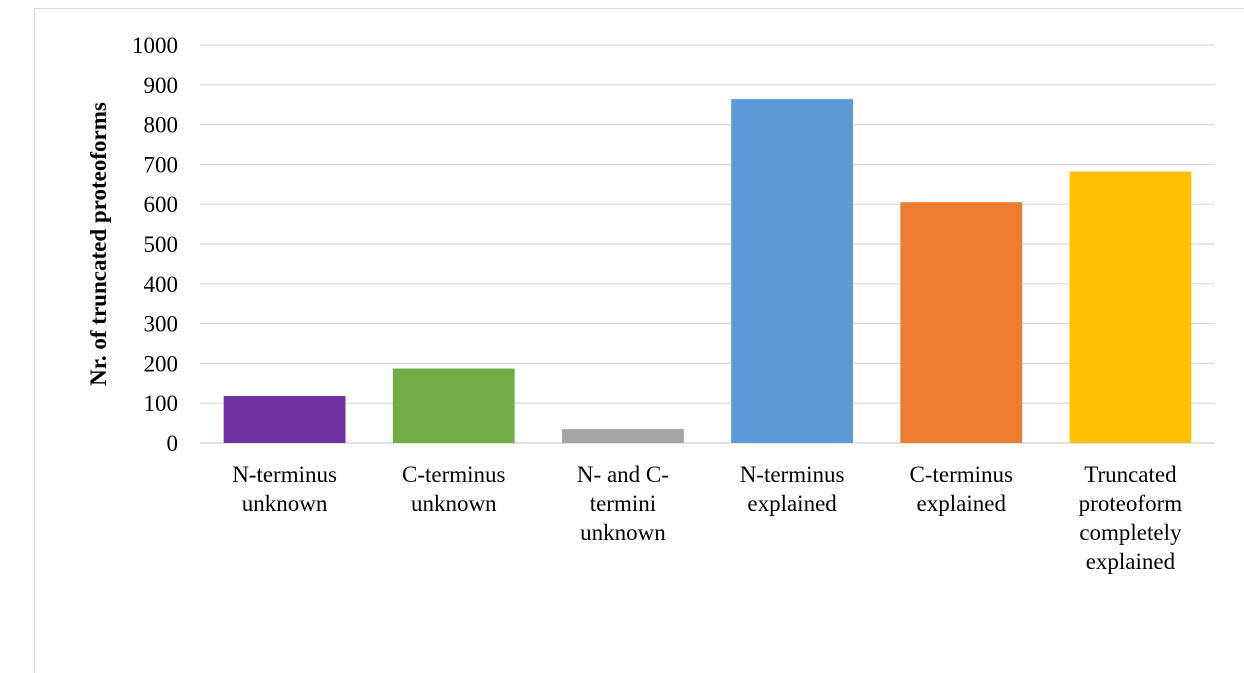  What do you see at coordinates (155, 45) in the screenshot?
I see `y-tick-label: 1000` at bounding box center [155, 45].